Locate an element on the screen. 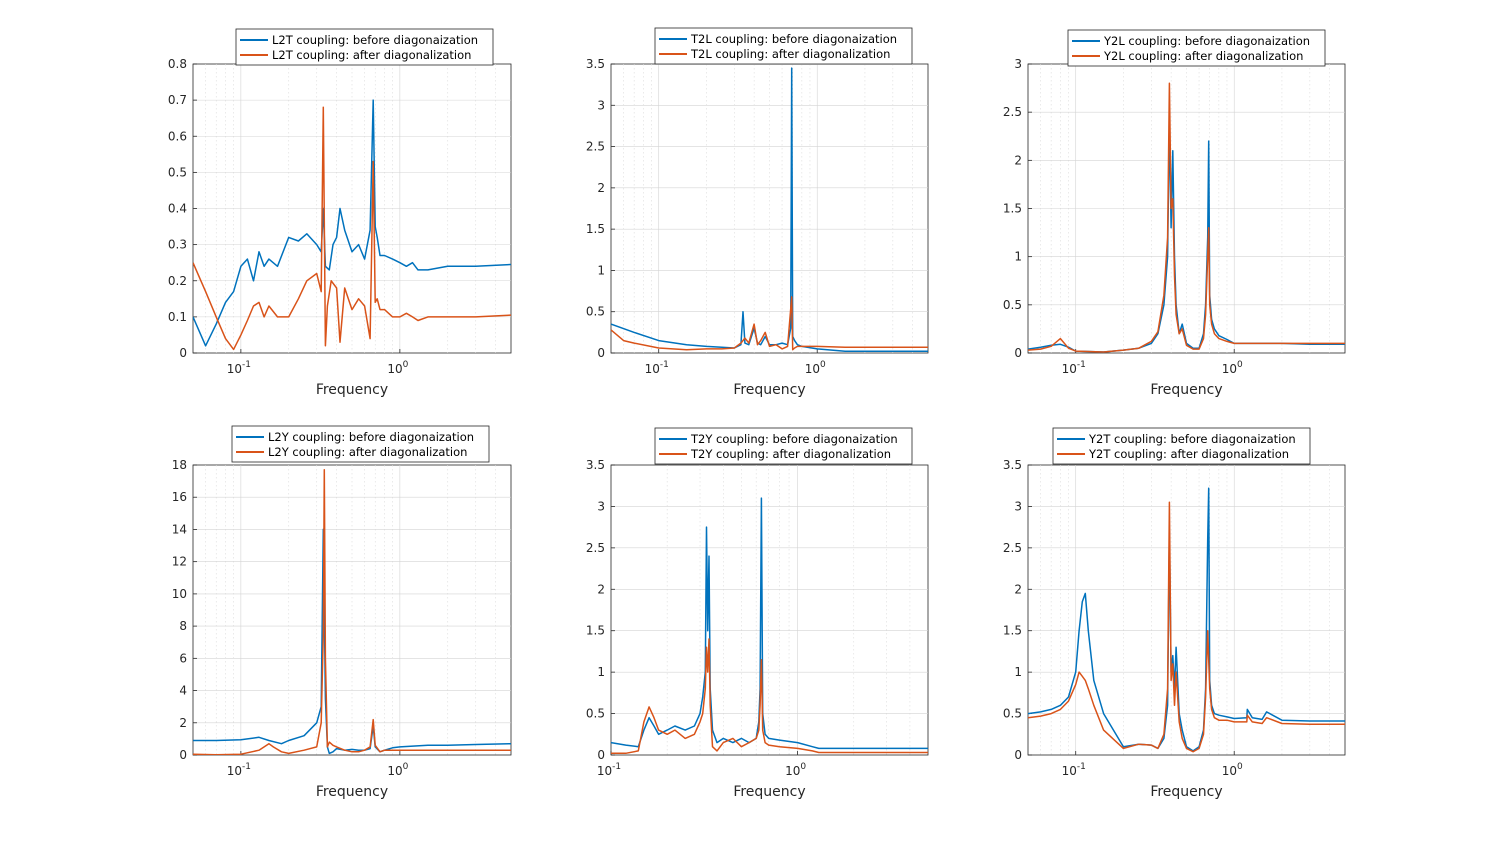 This screenshot has width=1487, height=848. grid-l2t is located at coordinates (352, 208).